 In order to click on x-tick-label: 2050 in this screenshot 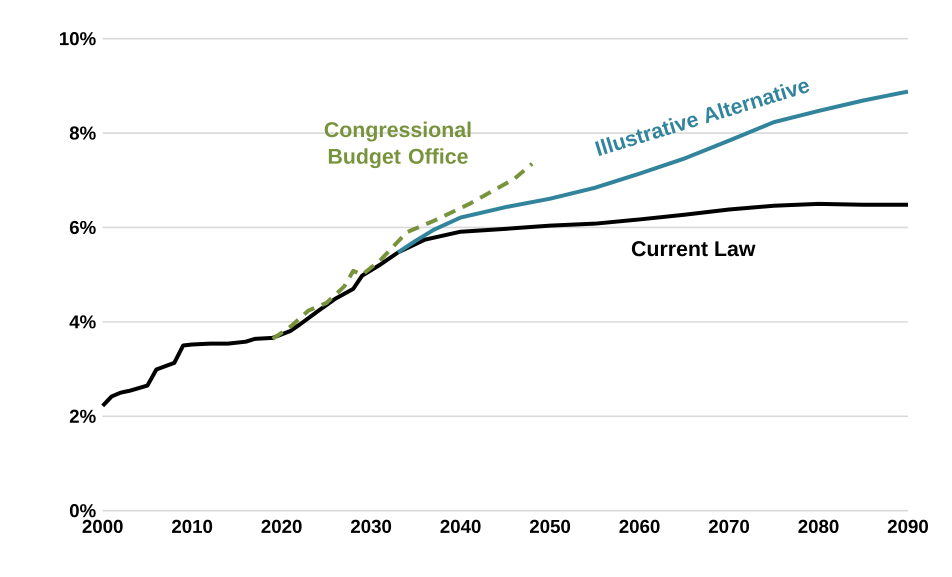, I will do `click(550, 526)`.